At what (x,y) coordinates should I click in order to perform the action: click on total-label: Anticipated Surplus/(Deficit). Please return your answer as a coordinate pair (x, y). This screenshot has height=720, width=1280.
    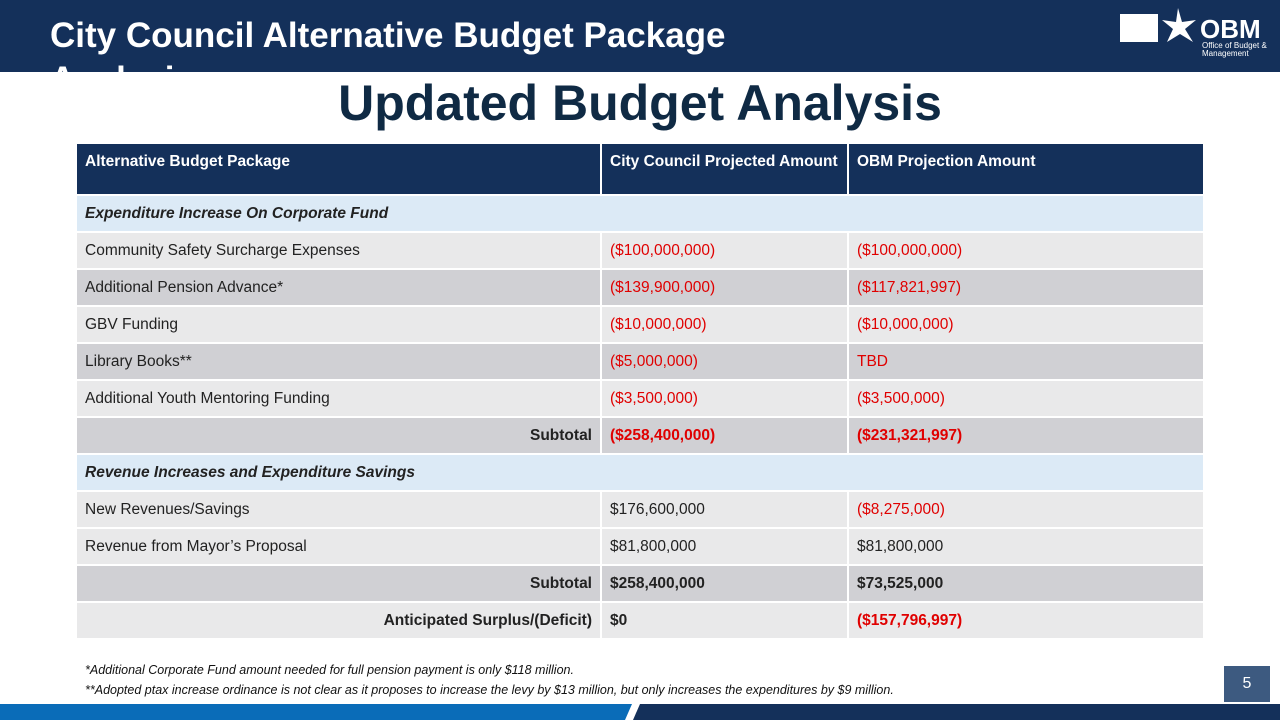
    Looking at the image, I should click on (338, 620).